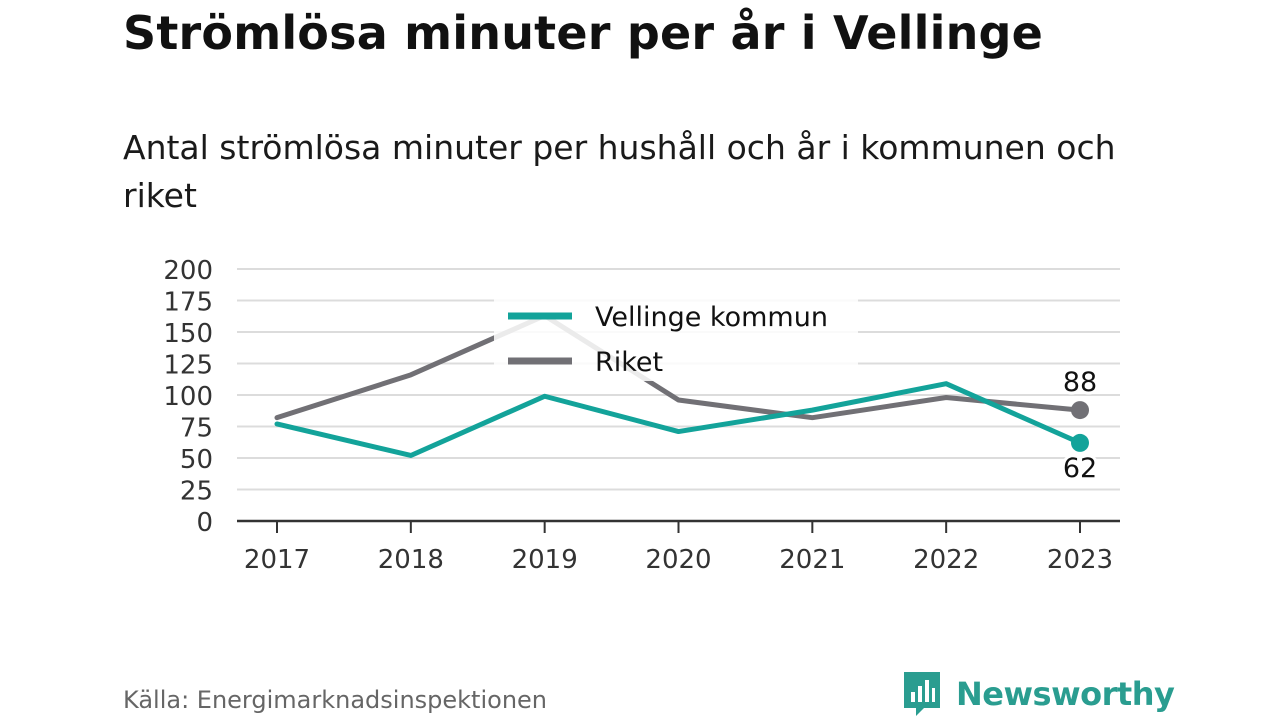 The height and width of the screenshot is (720, 1280). Describe the element at coordinates (711, 317) in the screenshot. I see `legend-label: Vellinge kommun` at that location.